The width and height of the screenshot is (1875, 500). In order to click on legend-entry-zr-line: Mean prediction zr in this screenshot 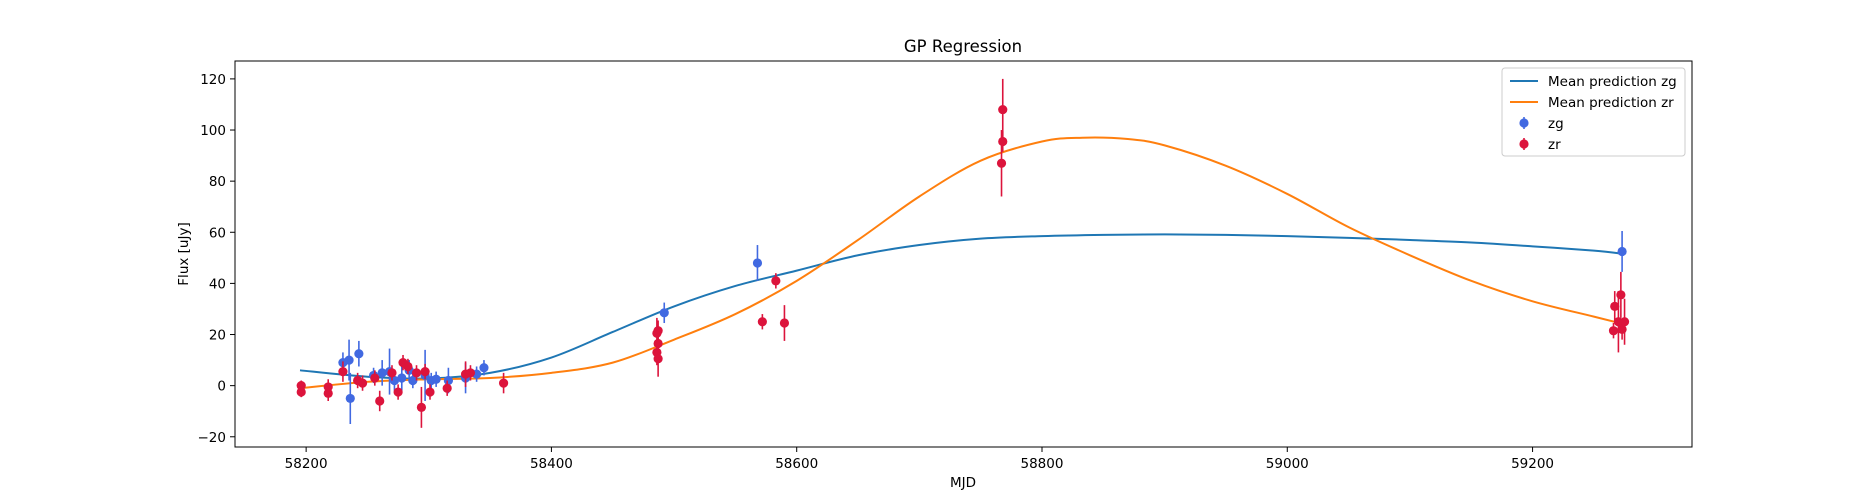, I will do `click(1592, 103)`.